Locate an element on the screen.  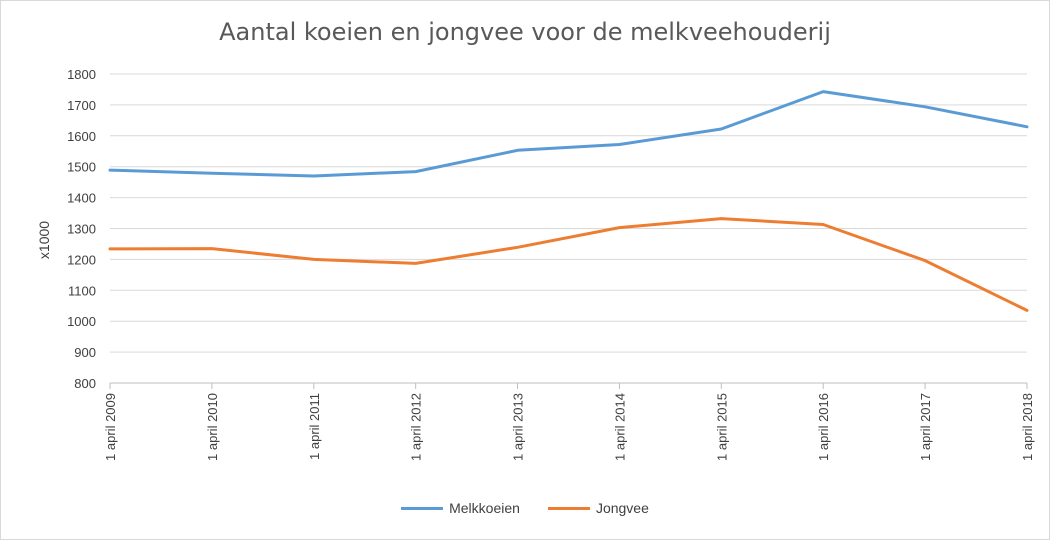
x-tick-label: 1 april 2012 is located at coordinates (416, 427).